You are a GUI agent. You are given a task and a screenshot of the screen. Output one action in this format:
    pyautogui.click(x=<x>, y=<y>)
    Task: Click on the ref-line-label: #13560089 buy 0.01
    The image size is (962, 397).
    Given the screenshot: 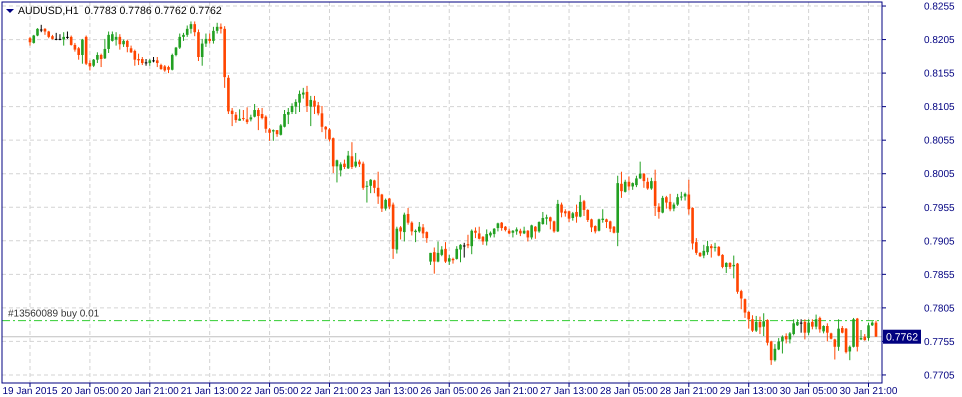 What is the action you would take?
    pyautogui.click(x=54, y=314)
    